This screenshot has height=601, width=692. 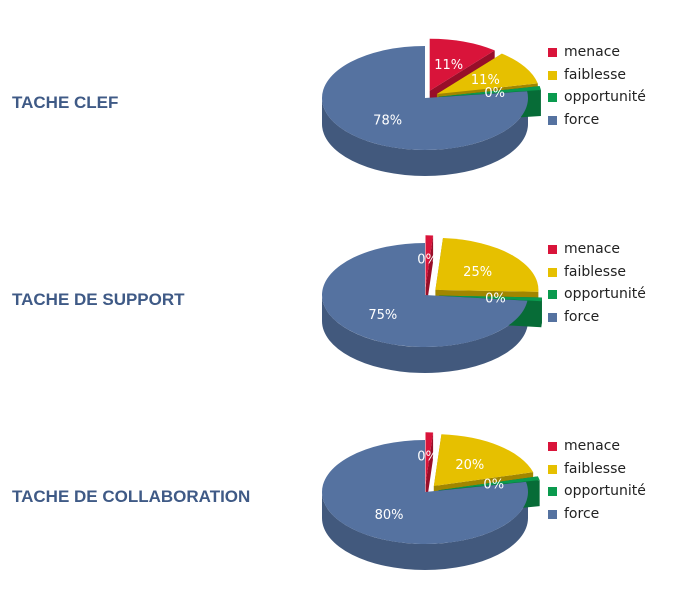 What do you see at coordinates (98, 299) in the screenshot?
I see `chart-title: TACHE DE SUPPORT` at bounding box center [98, 299].